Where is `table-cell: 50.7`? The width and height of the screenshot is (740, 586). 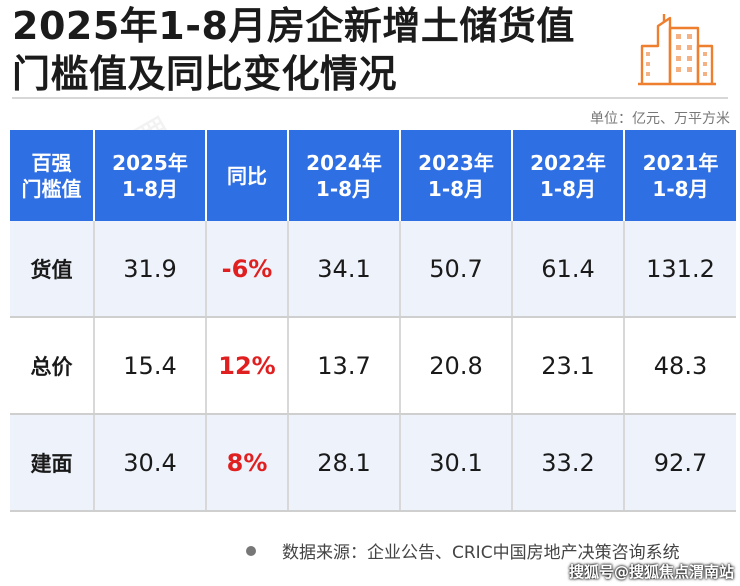 table-cell: 50.7 is located at coordinates (455, 269).